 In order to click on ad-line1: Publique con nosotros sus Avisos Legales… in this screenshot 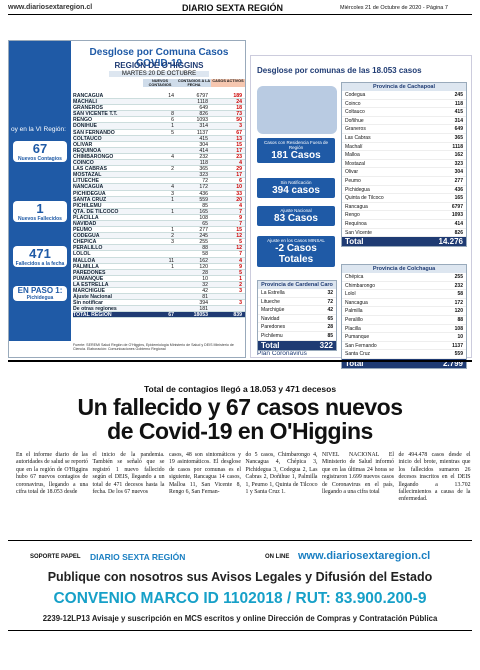, I will do `click(240, 577)`.